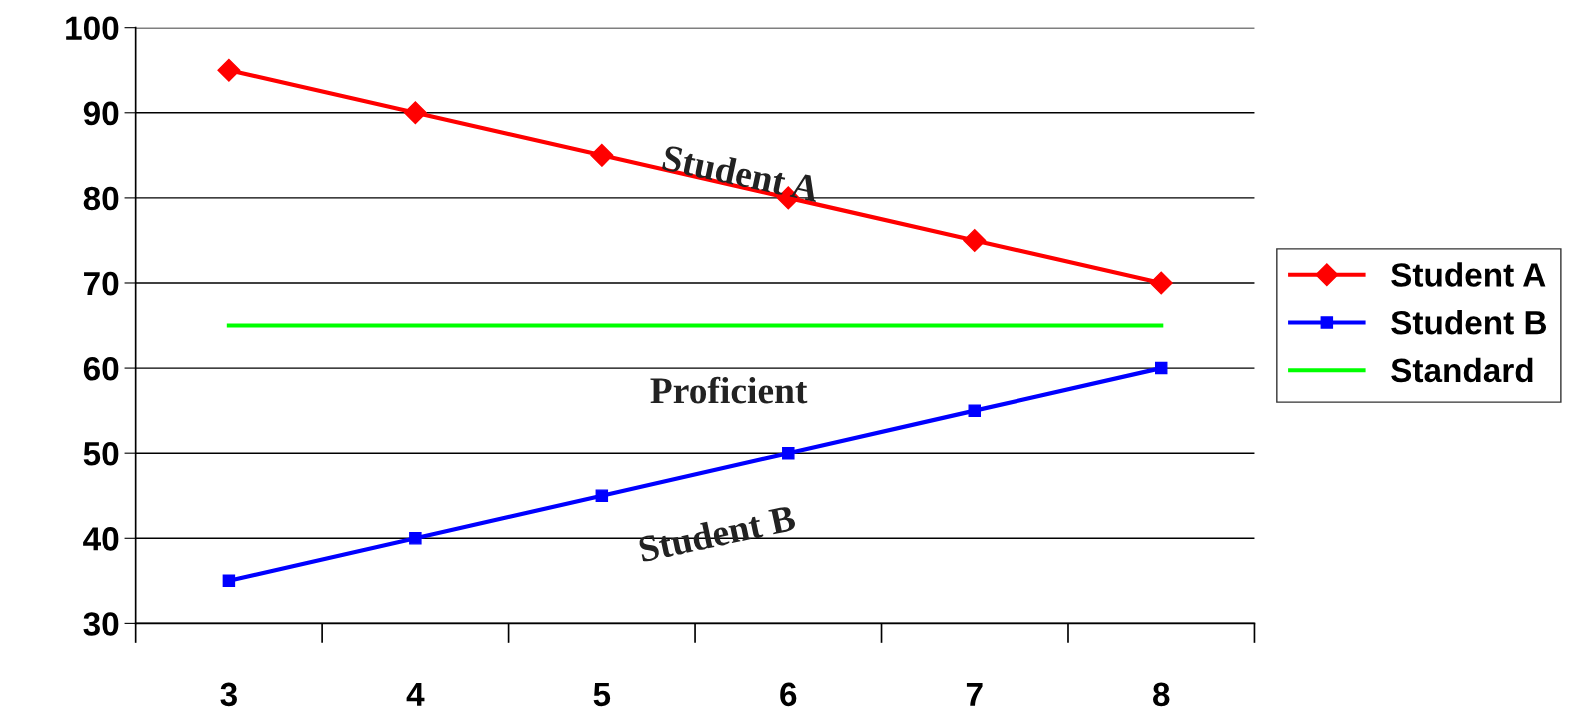 This screenshot has height=710, width=1596. Describe the element at coordinates (729, 390) in the screenshot. I see `annotation: Proficient` at that location.